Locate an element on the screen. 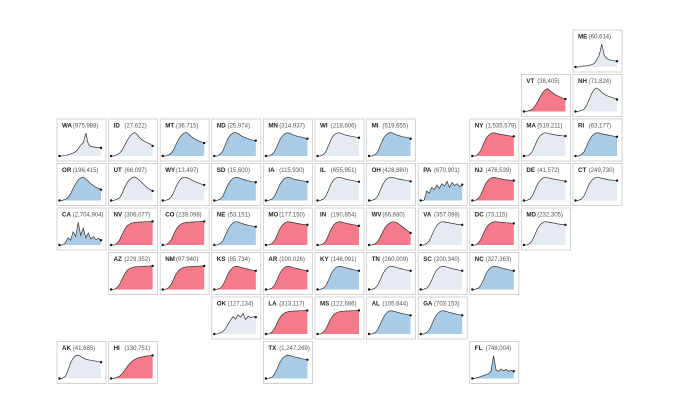  state-tile-sd: SD (15,600) is located at coordinates (236, 184).